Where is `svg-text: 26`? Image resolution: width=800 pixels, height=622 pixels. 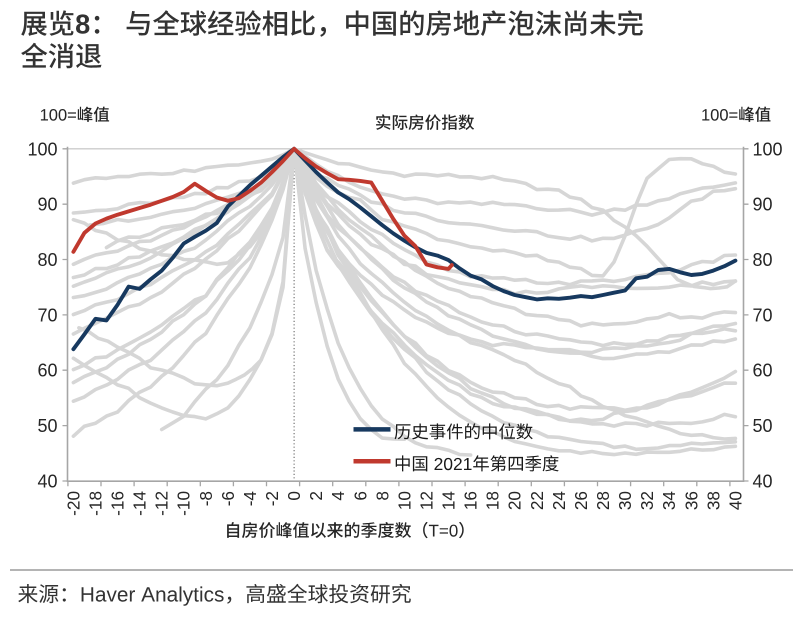 svg-text: 26 is located at coordinates (581, 500).